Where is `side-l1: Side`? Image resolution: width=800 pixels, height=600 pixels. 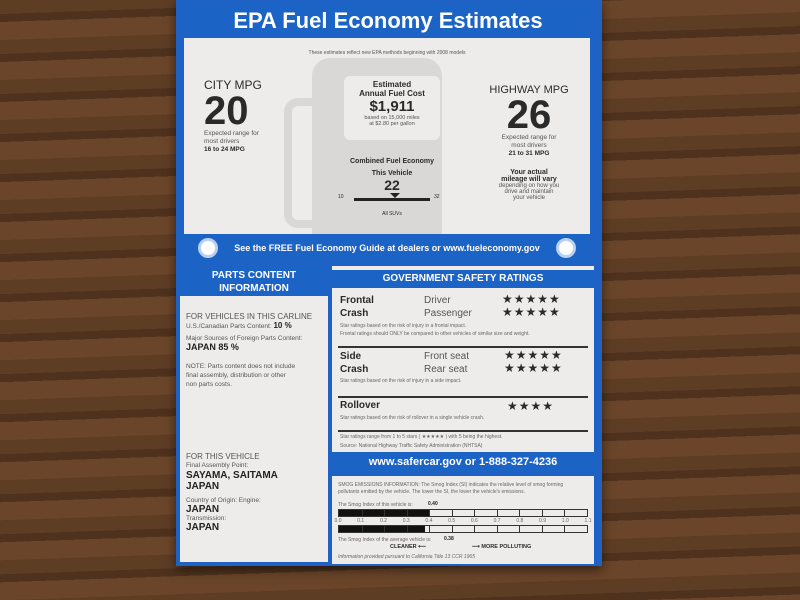
side-l1: Side is located at coordinates (351, 356).